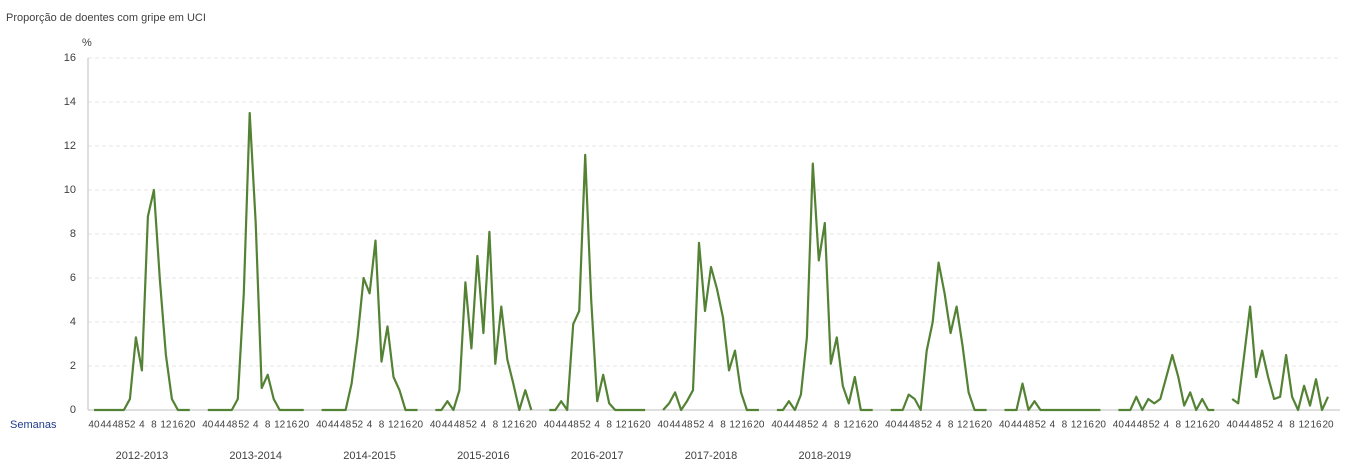  I want to click on chart-title: Proporção de doentes com gripe em UCI, so click(106, 18).